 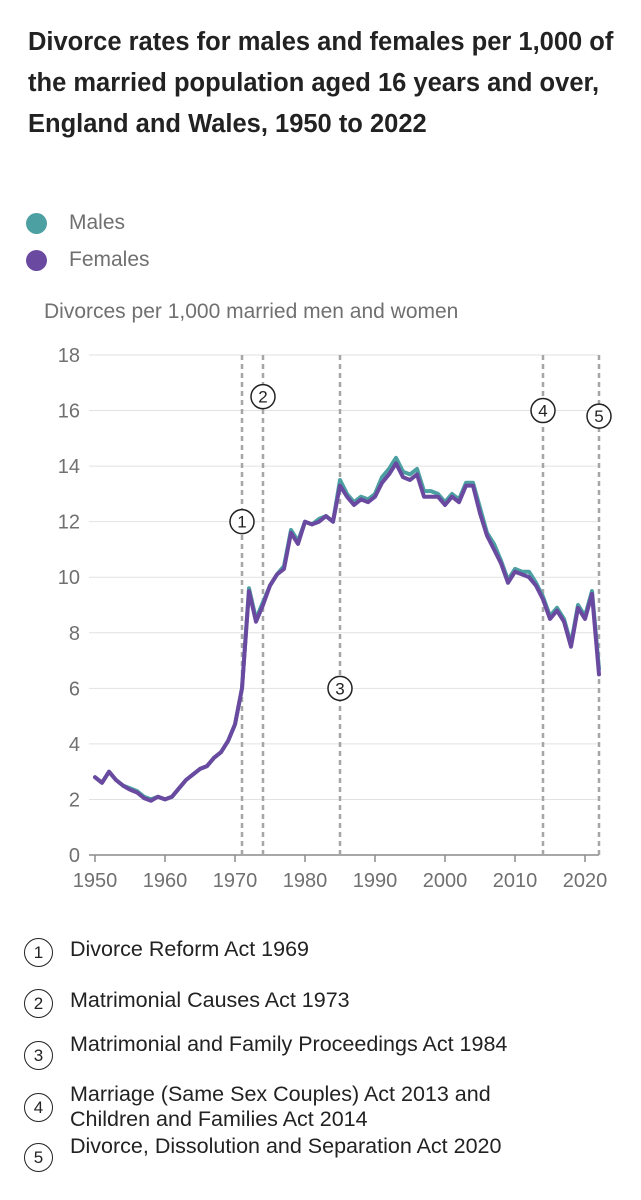 I want to click on y-tick-label: 14, so click(x=69, y=467).